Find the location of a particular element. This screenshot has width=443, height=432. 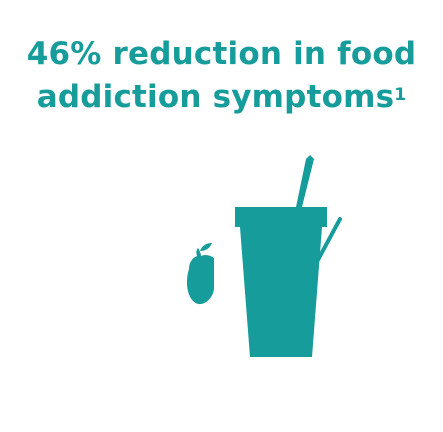

headline-line-1: 46% reduction in food is located at coordinates (221, 54).